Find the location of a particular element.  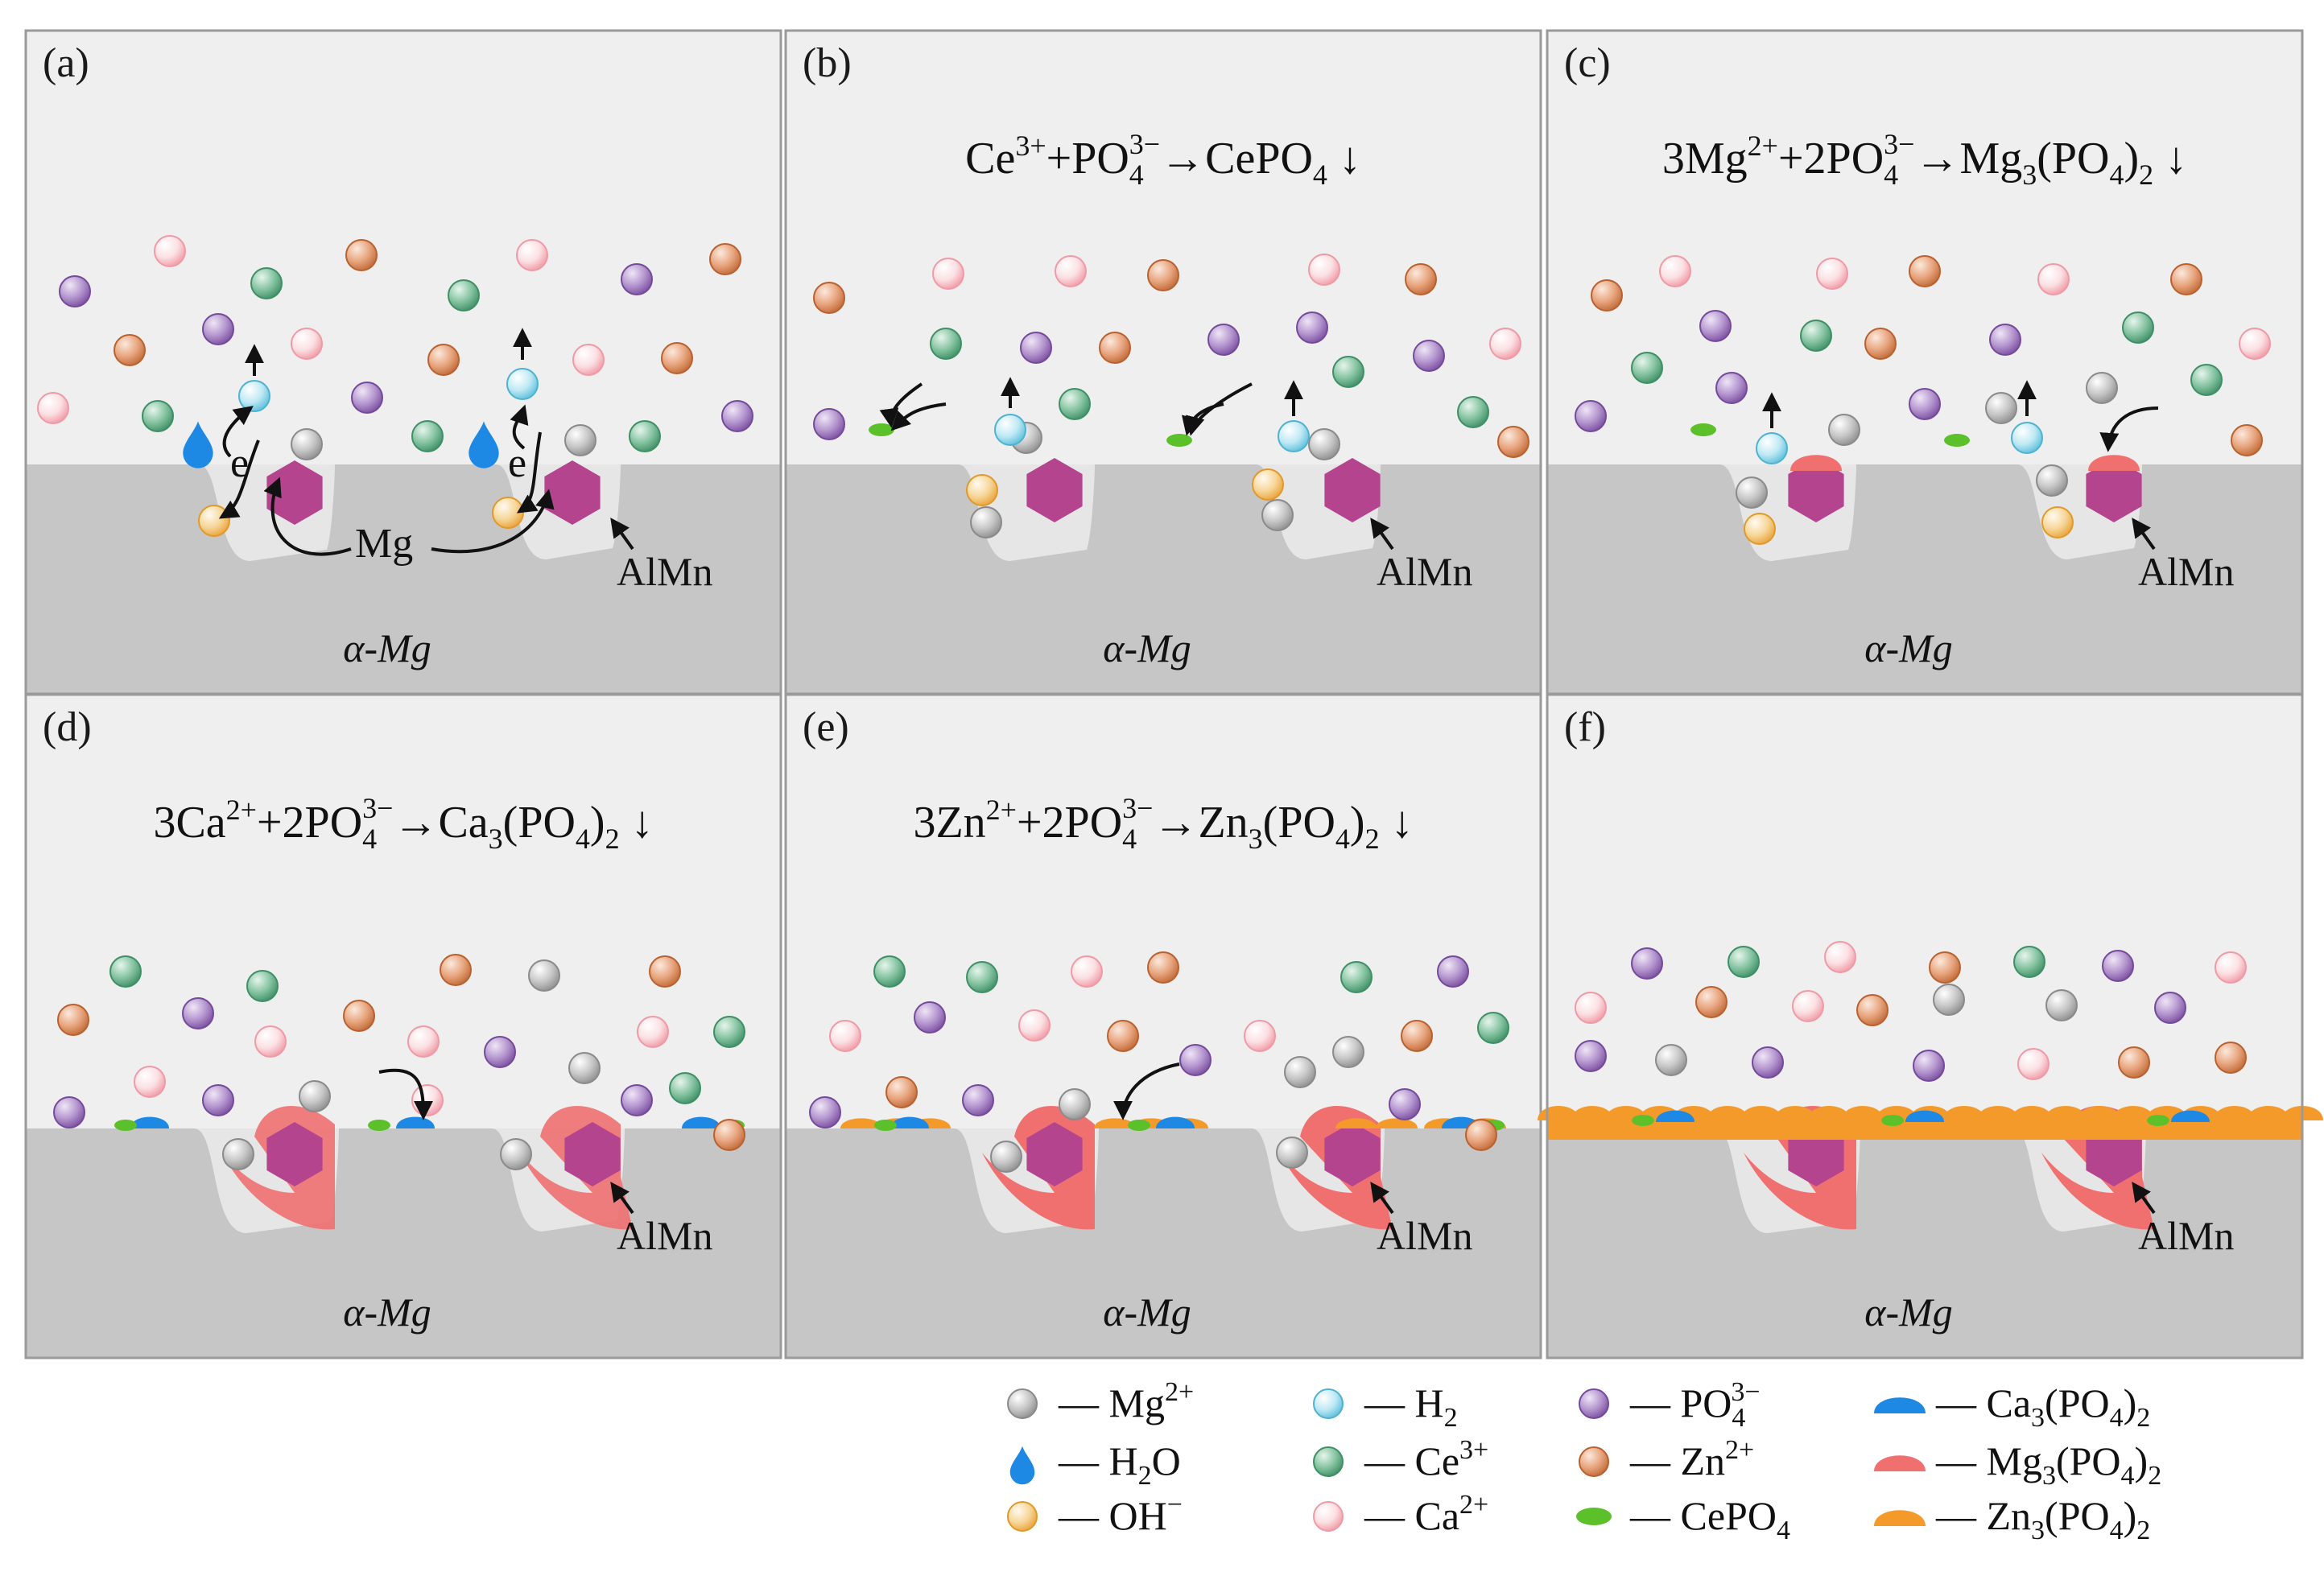

cepo4-flake is located at coordinates (379, 1125).